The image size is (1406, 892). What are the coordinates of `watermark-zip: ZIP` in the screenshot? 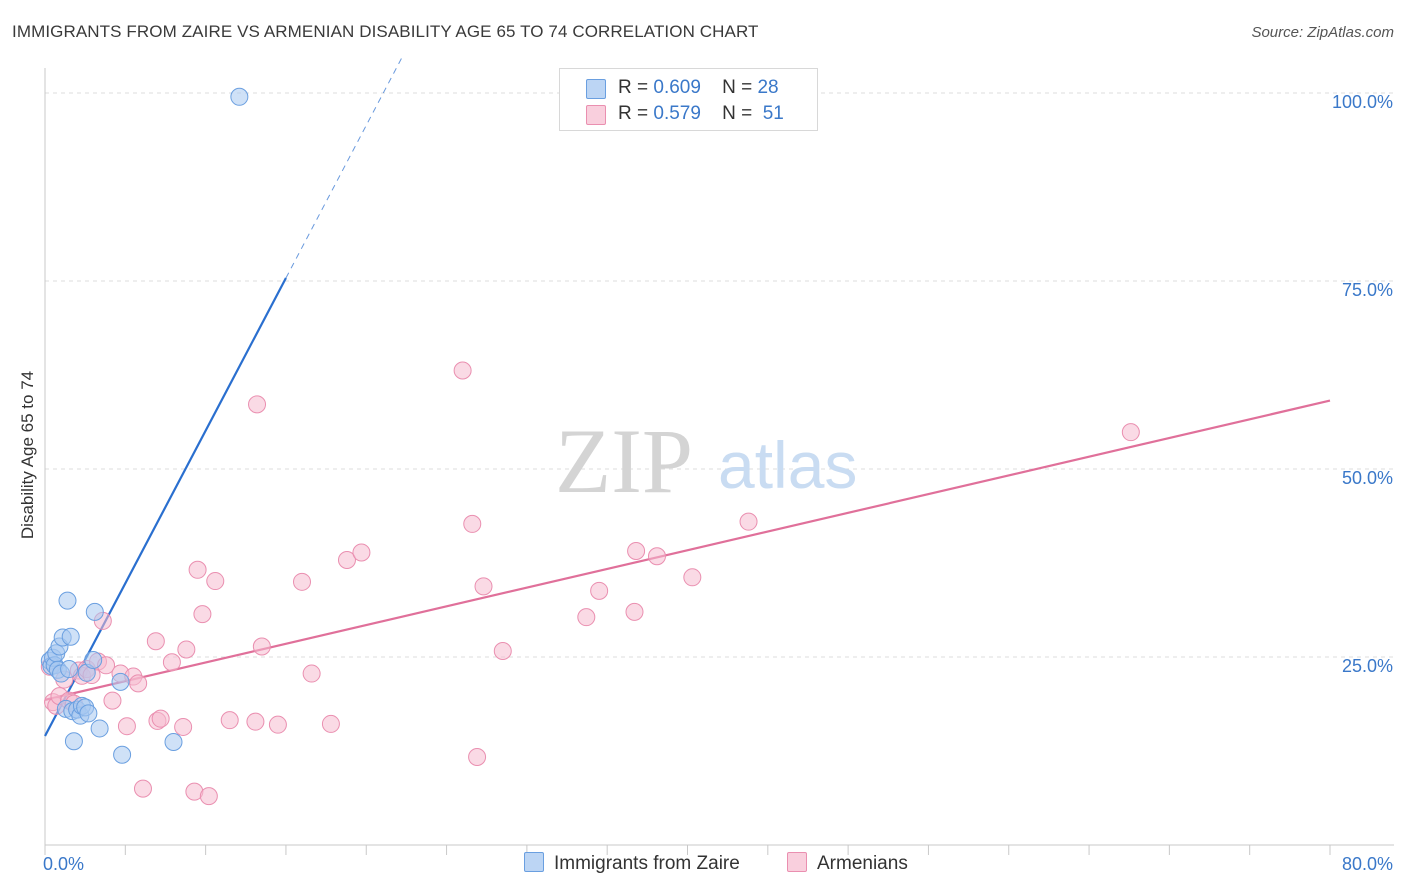 It's located at (624, 461).